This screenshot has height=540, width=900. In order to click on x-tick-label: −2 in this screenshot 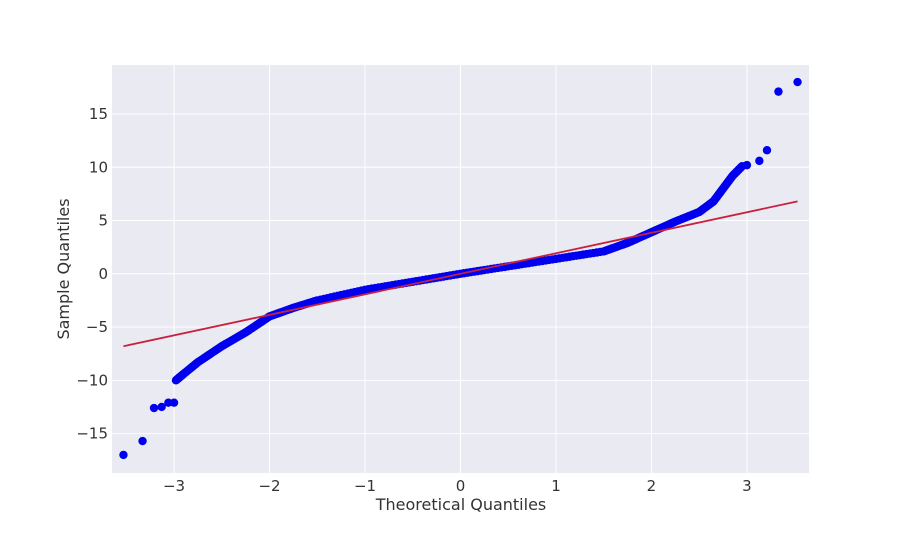, I will do `click(269, 486)`.